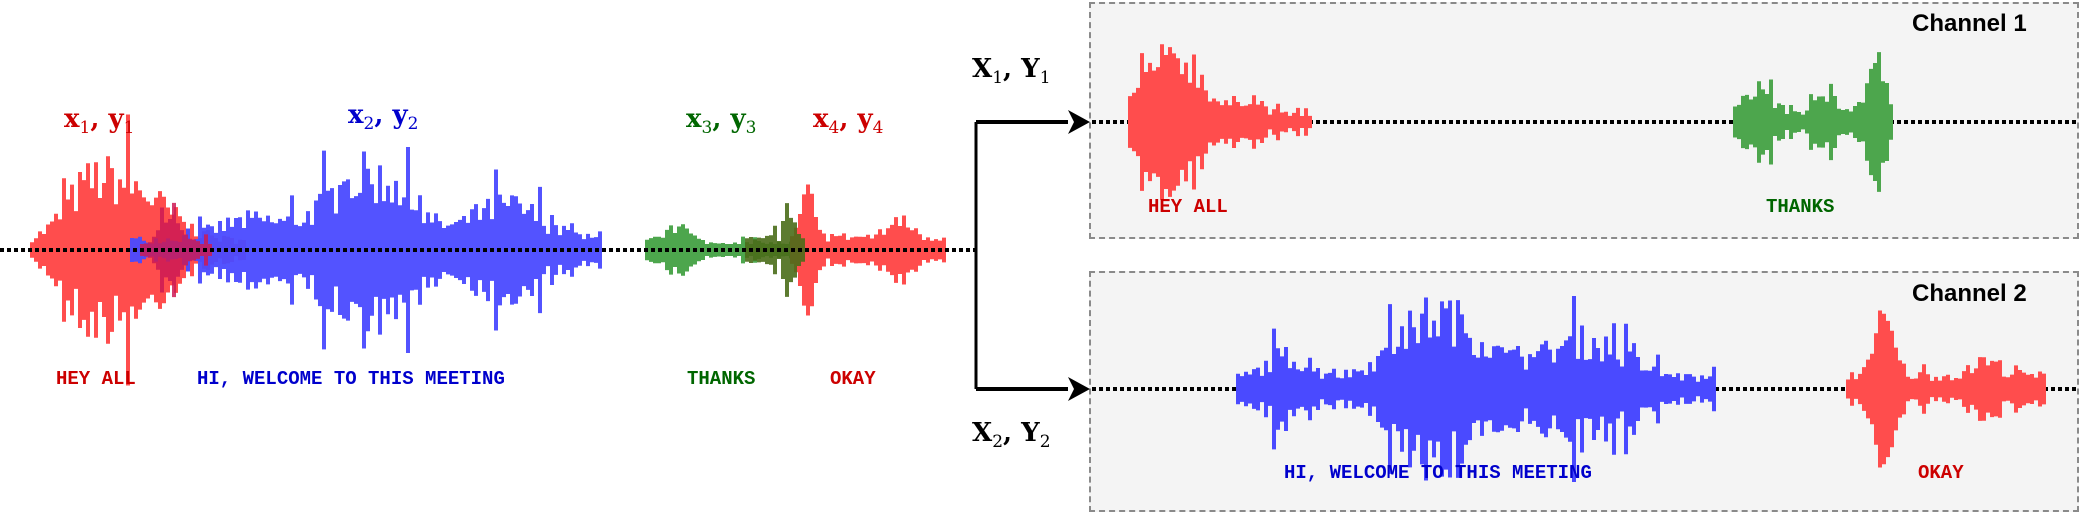  Describe the element at coordinates (1030, 433) in the screenshot. I see `label-Y2-var: Y` at that location.